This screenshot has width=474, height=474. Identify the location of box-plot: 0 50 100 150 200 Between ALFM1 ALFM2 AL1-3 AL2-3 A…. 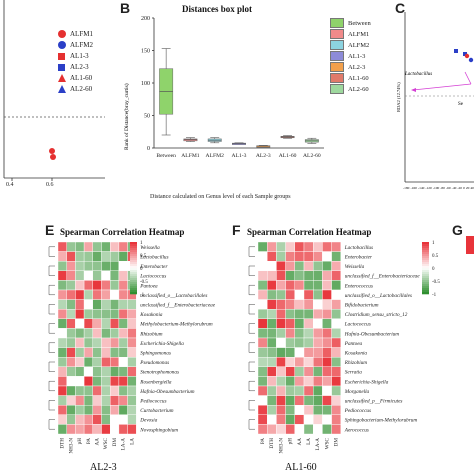
(232, 87).